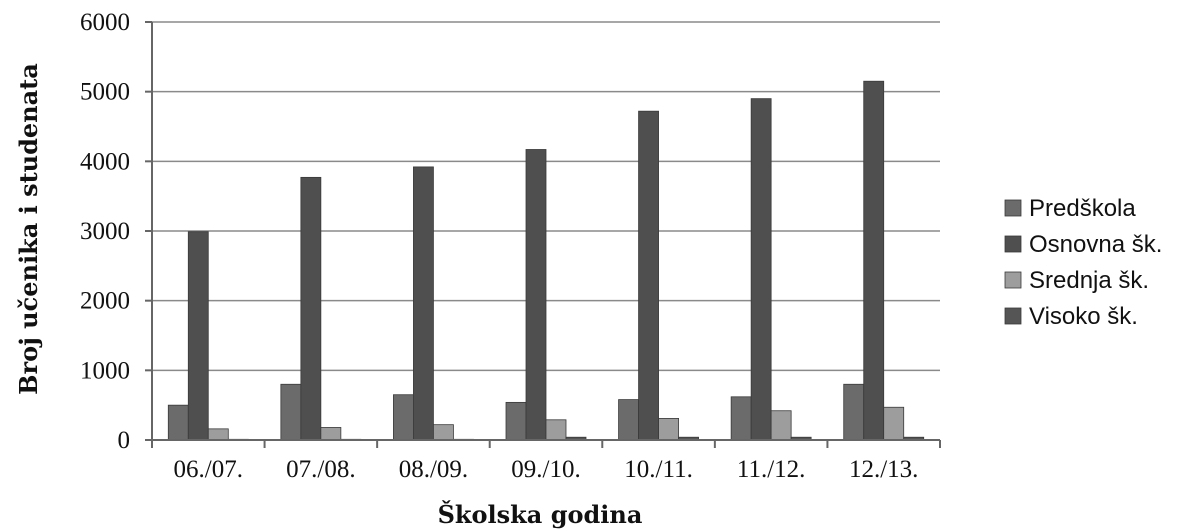 The image size is (1196, 531). I want to click on x-tick-label: 06./07., so click(208, 469).